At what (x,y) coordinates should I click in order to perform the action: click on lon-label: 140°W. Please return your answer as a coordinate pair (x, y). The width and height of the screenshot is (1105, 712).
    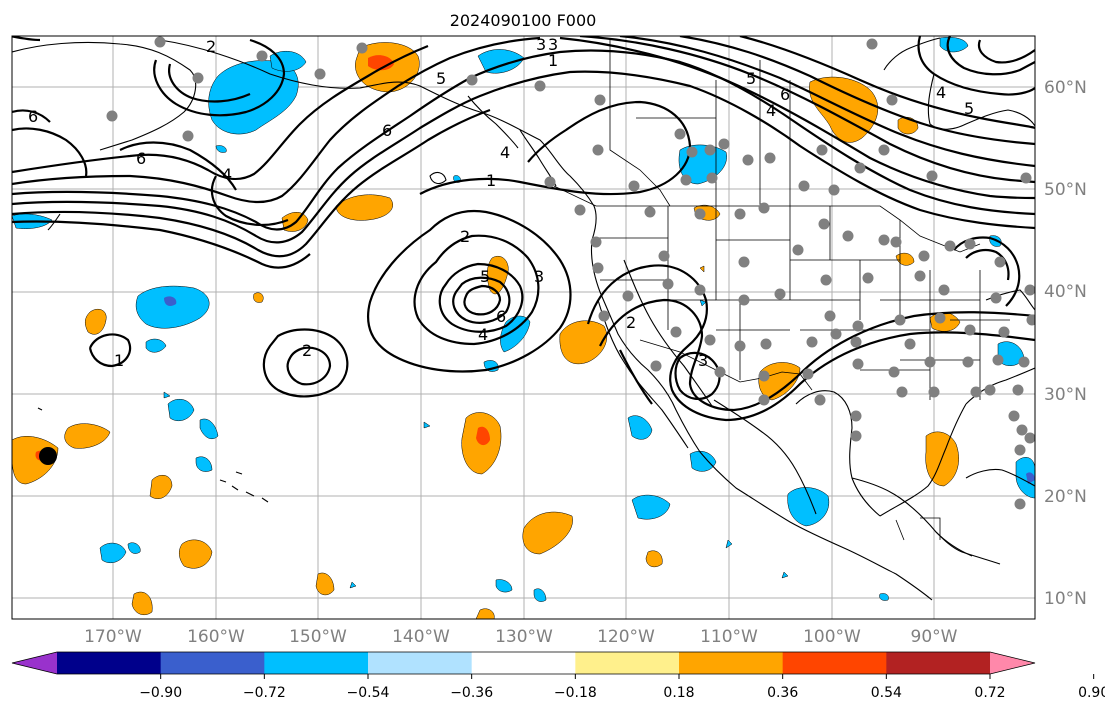
    Looking at the image, I should click on (421, 637).